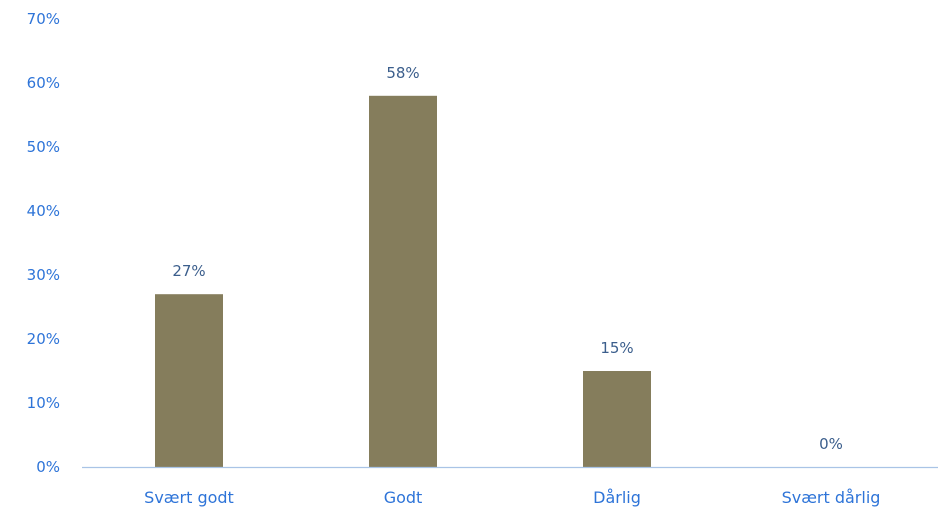  What do you see at coordinates (188, 271) in the screenshot?
I see `data-label: 27%` at bounding box center [188, 271].